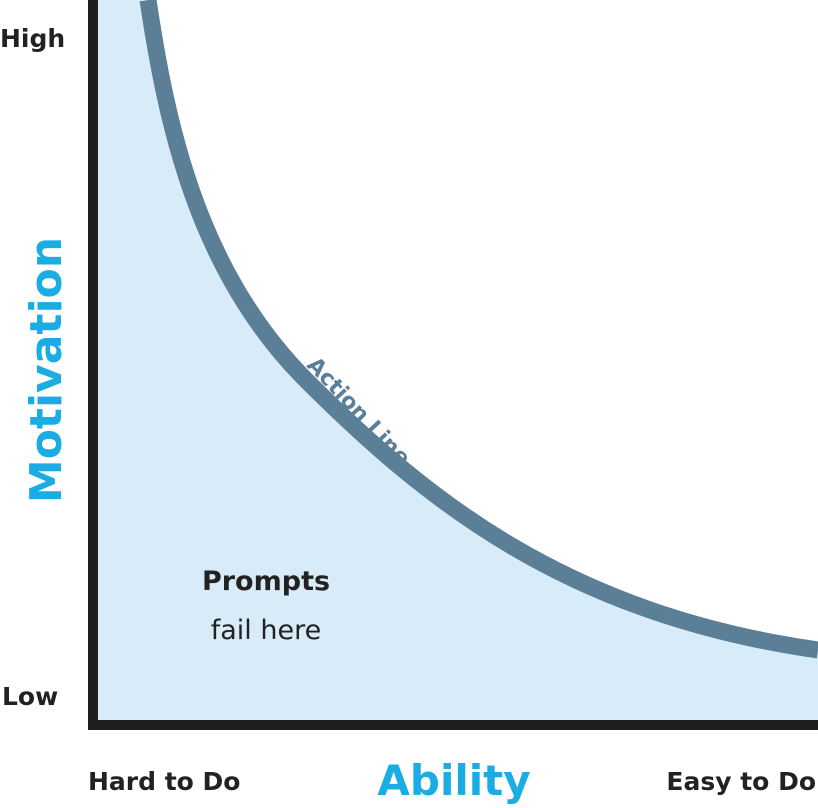  I want to click on y-axis-title: Motivation, so click(46, 370).